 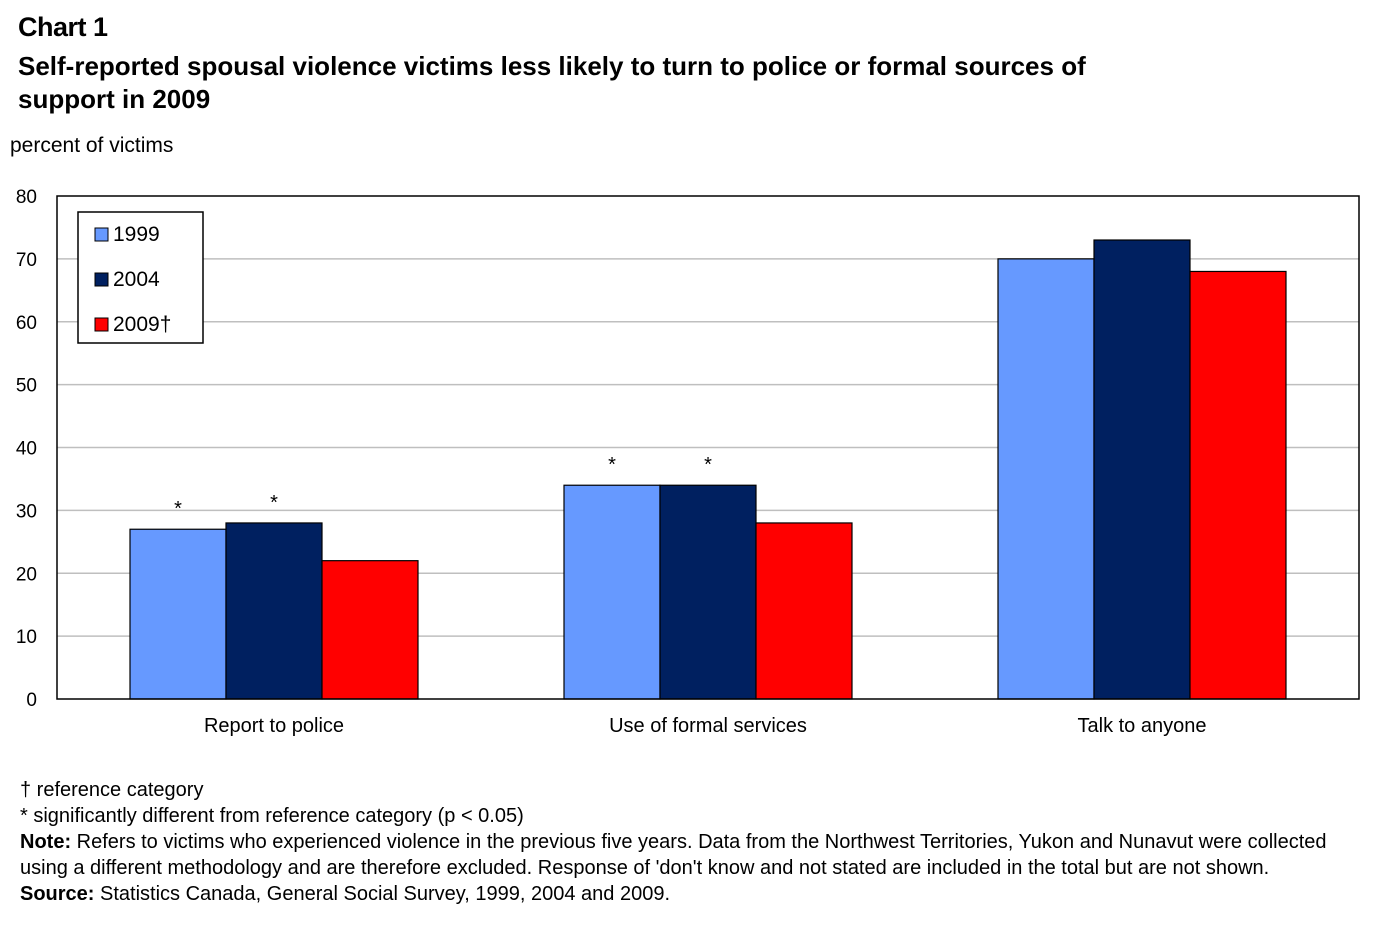 What do you see at coordinates (31, 700) in the screenshot?
I see `y-tick-label: 0` at bounding box center [31, 700].